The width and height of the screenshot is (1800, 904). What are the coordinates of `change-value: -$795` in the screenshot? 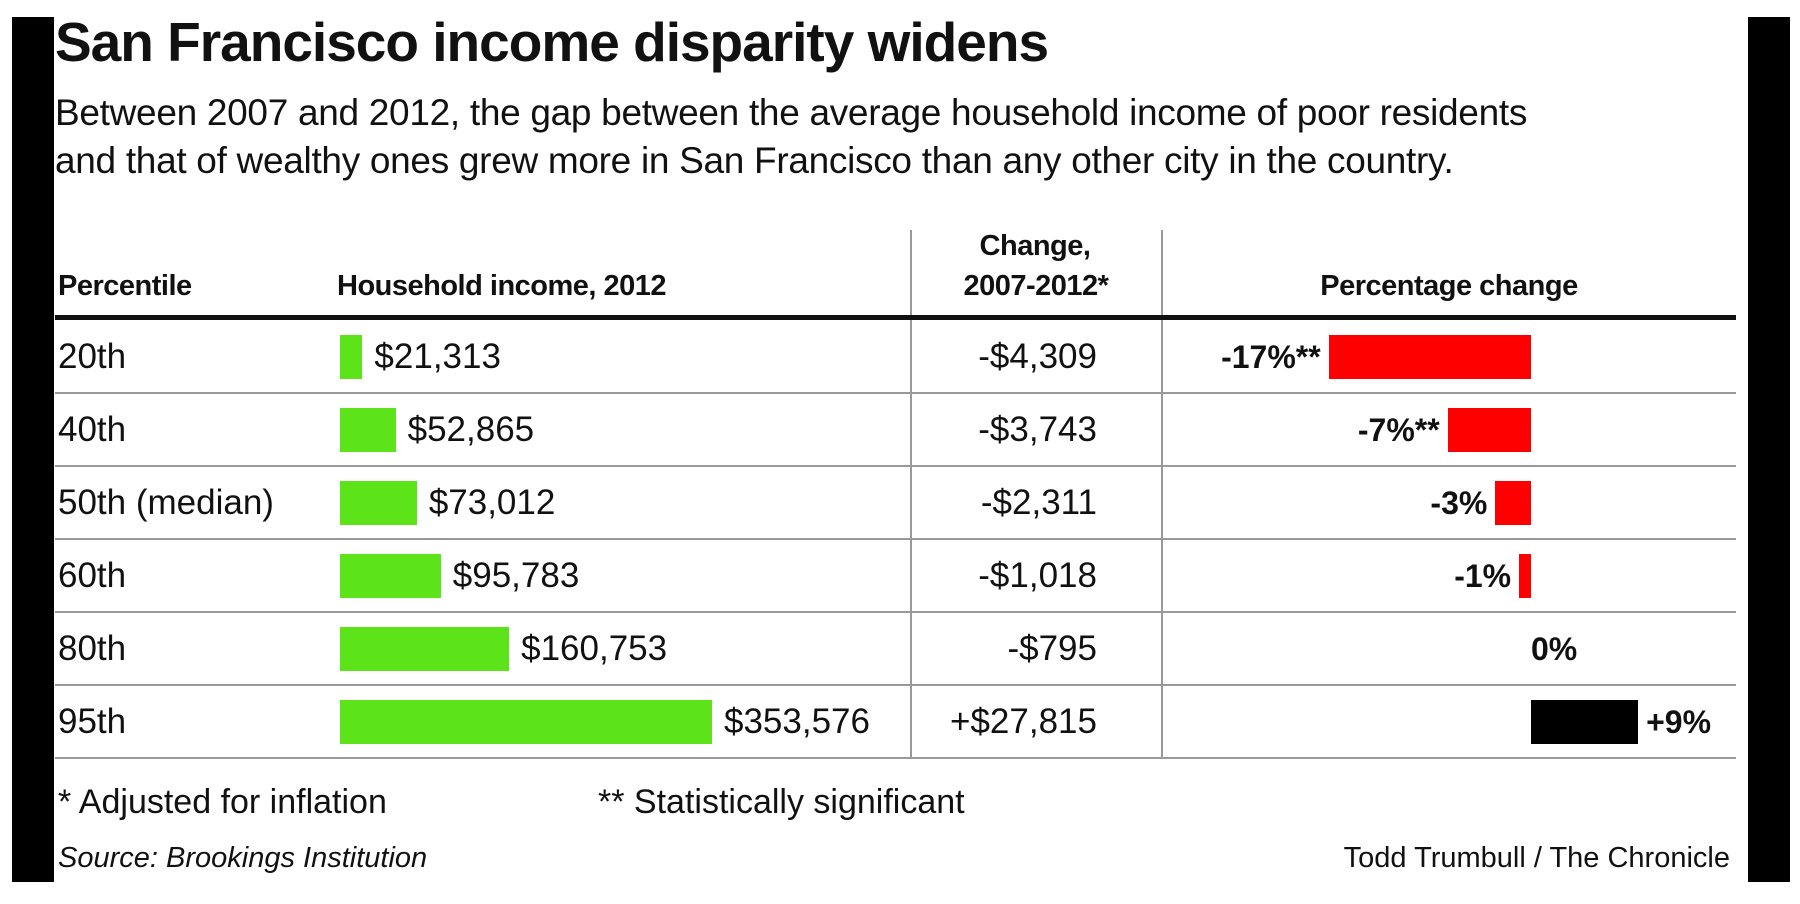 It's located at (1052, 648).